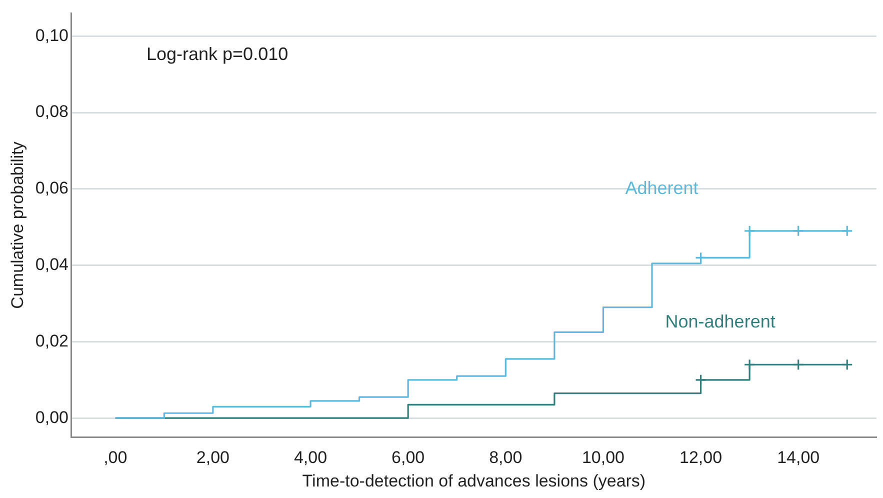 This screenshot has height=498, width=883. Describe the element at coordinates (798, 458) in the screenshot. I see `x-tick-label: 14,00` at that location.